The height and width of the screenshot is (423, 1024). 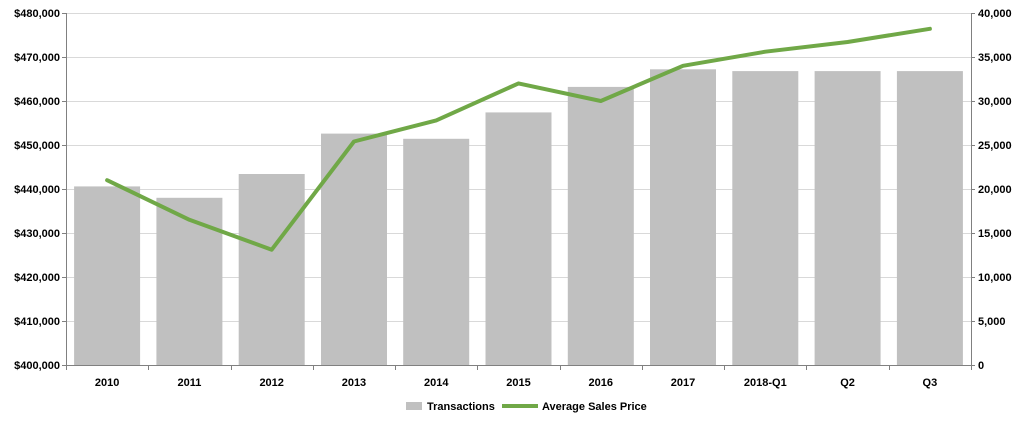 I want to click on right-axis-tick-label: 20,000, so click(x=995, y=190).